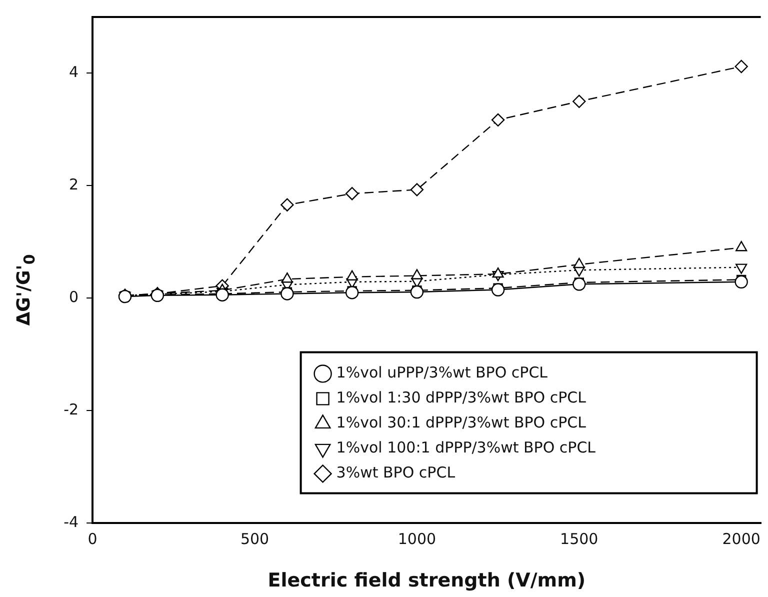  What do you see at coordinates (396, 473) in the screenshot?
I see `legend-label: 3%wt BPO cPCL` at bounding box center [396, 473].